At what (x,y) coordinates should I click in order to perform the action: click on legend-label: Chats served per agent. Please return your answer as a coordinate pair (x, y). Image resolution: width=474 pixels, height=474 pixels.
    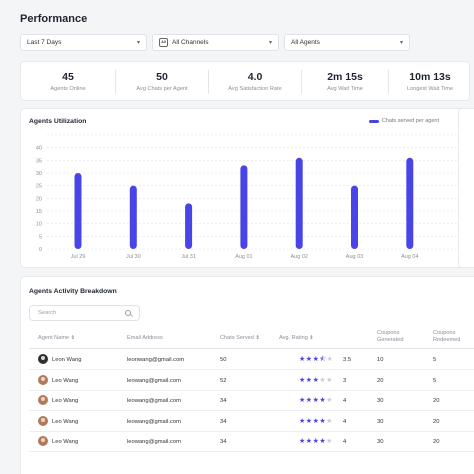
    Looking at the image, I should click on (410, 121).